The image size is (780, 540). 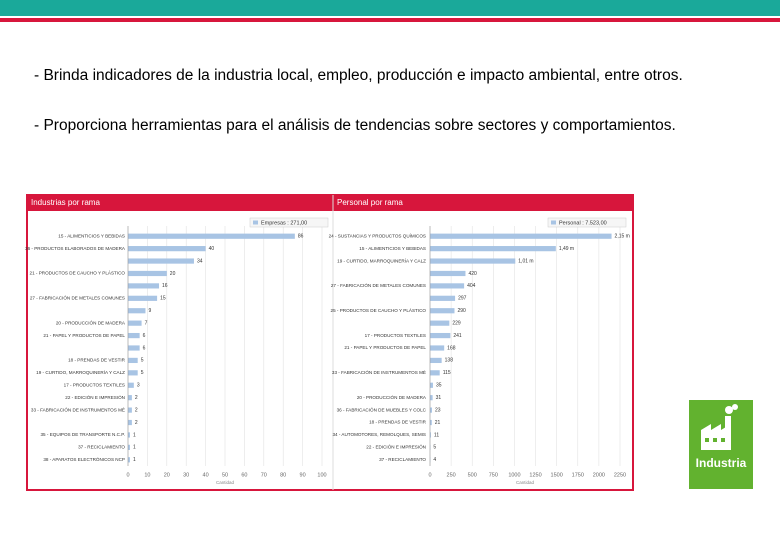 I want to click on data-label: 2,15 m, so click(x=622, y=237).